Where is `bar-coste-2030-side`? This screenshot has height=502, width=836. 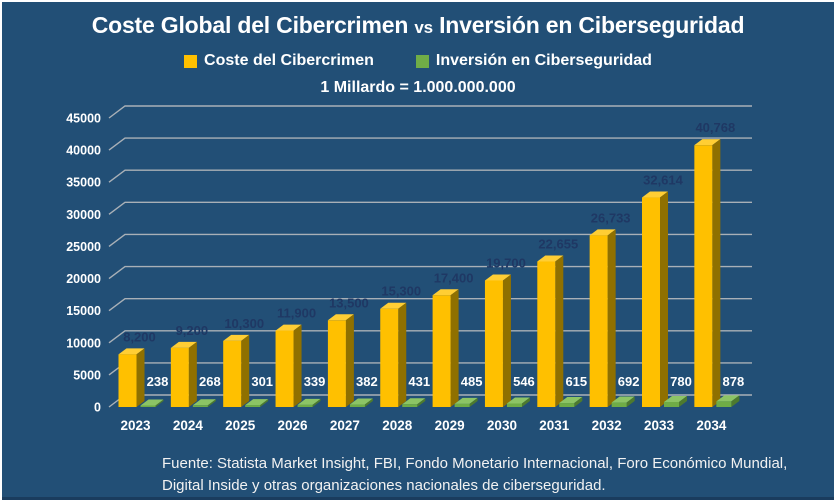 bar-coste-2030-side is located at coordinates (506, 340).